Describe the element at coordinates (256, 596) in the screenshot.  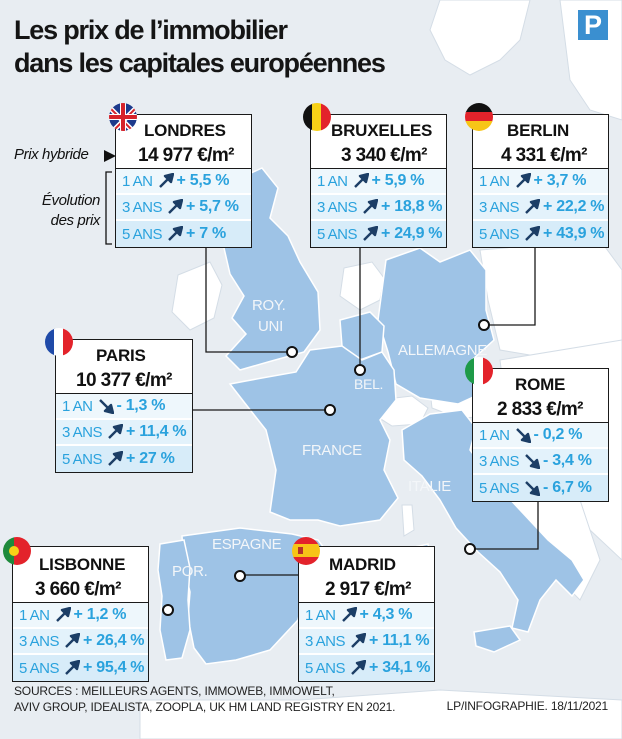
I see `spain-land` at that location.